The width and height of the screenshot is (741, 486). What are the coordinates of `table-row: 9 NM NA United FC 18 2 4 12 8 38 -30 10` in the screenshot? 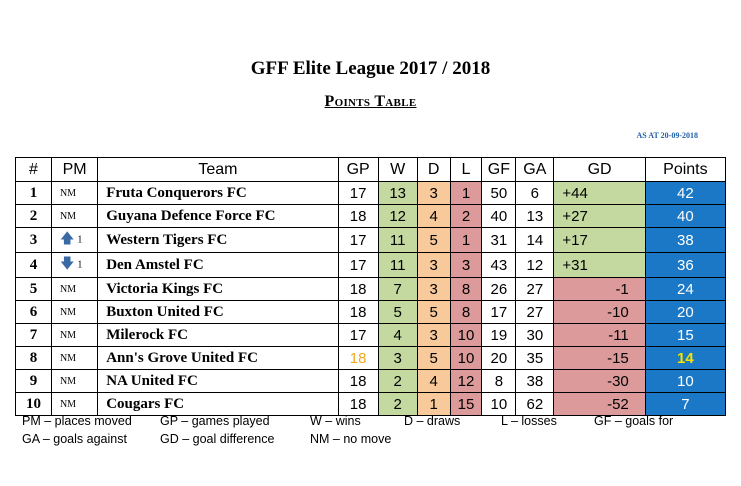 It's located at (371, 381).